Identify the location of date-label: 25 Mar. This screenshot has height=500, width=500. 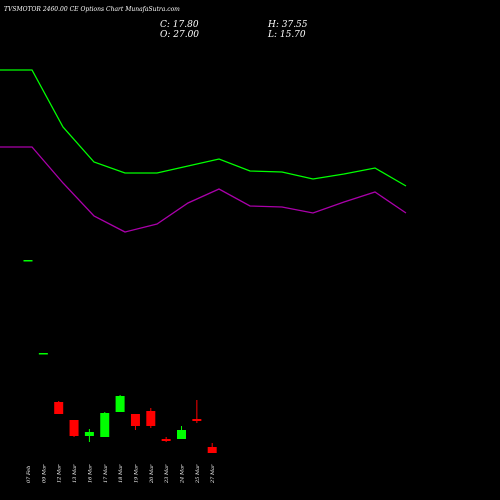
(198, 474).